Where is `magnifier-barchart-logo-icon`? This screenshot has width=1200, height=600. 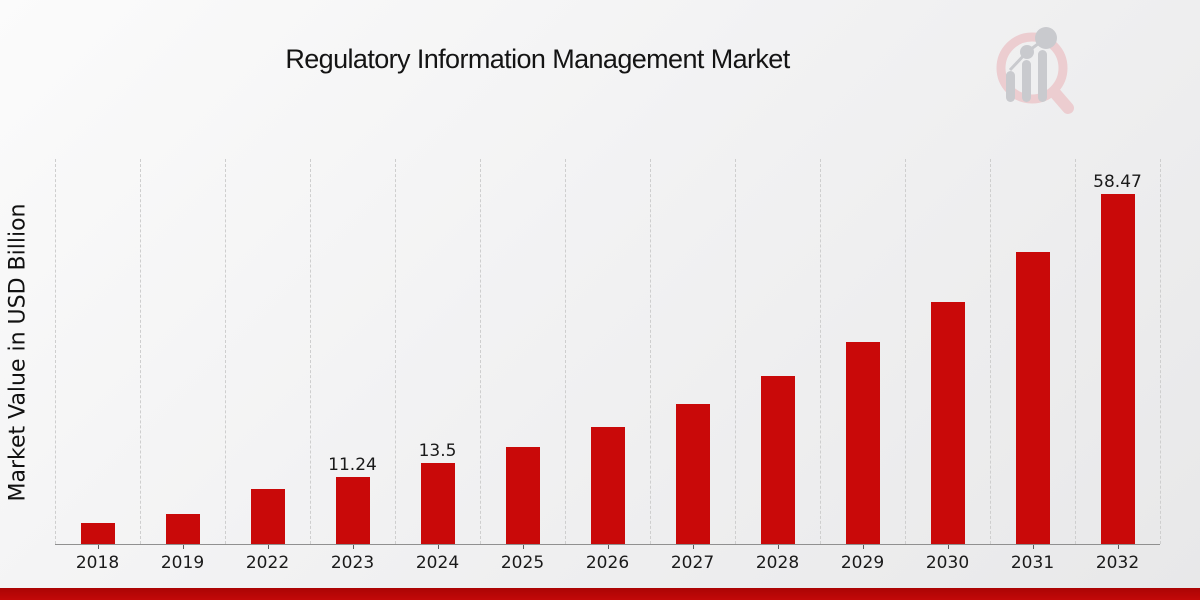 magnifier-barchart-logo-icon is located at coordinates (1035, 70).